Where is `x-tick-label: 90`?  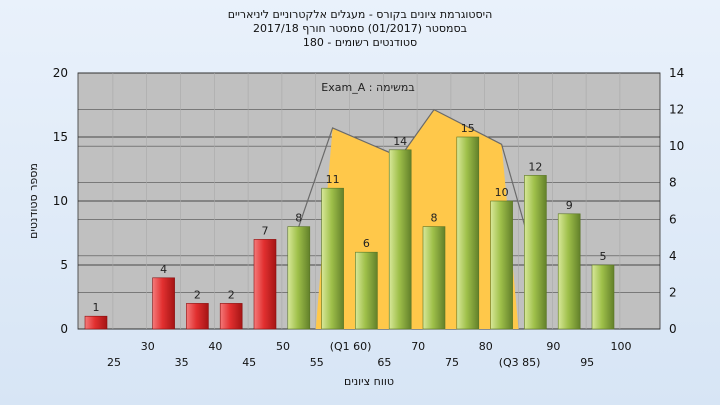 x-tick-label: 90 is located at coordinates (553, 346).